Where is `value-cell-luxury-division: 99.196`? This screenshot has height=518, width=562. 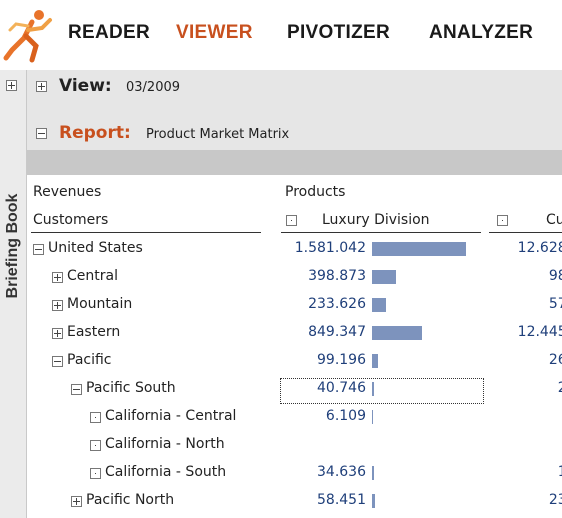 value-cell-luxury-division: 99.196 is located at coordinates (341, 360).